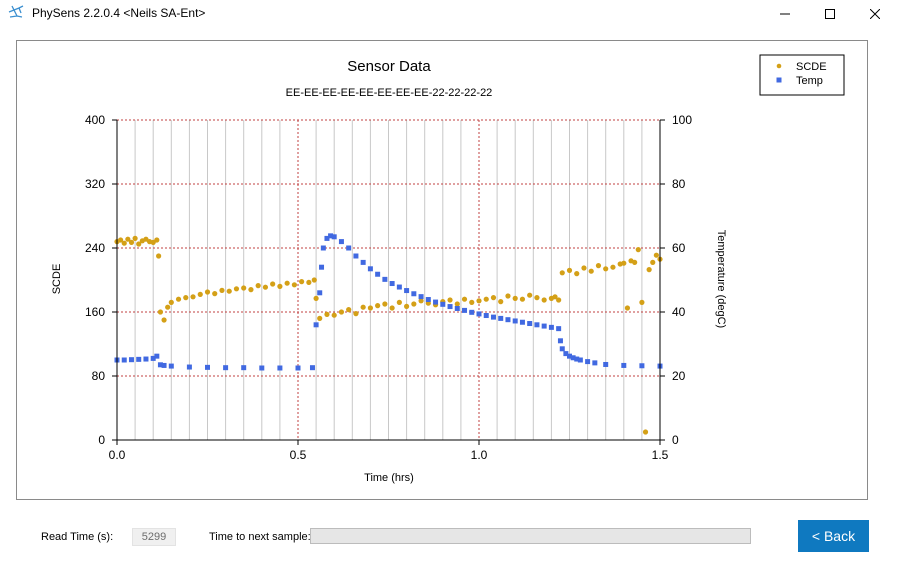 This screenshot has height=565, width=898. I want to click on legend-box, so click(802, 75).